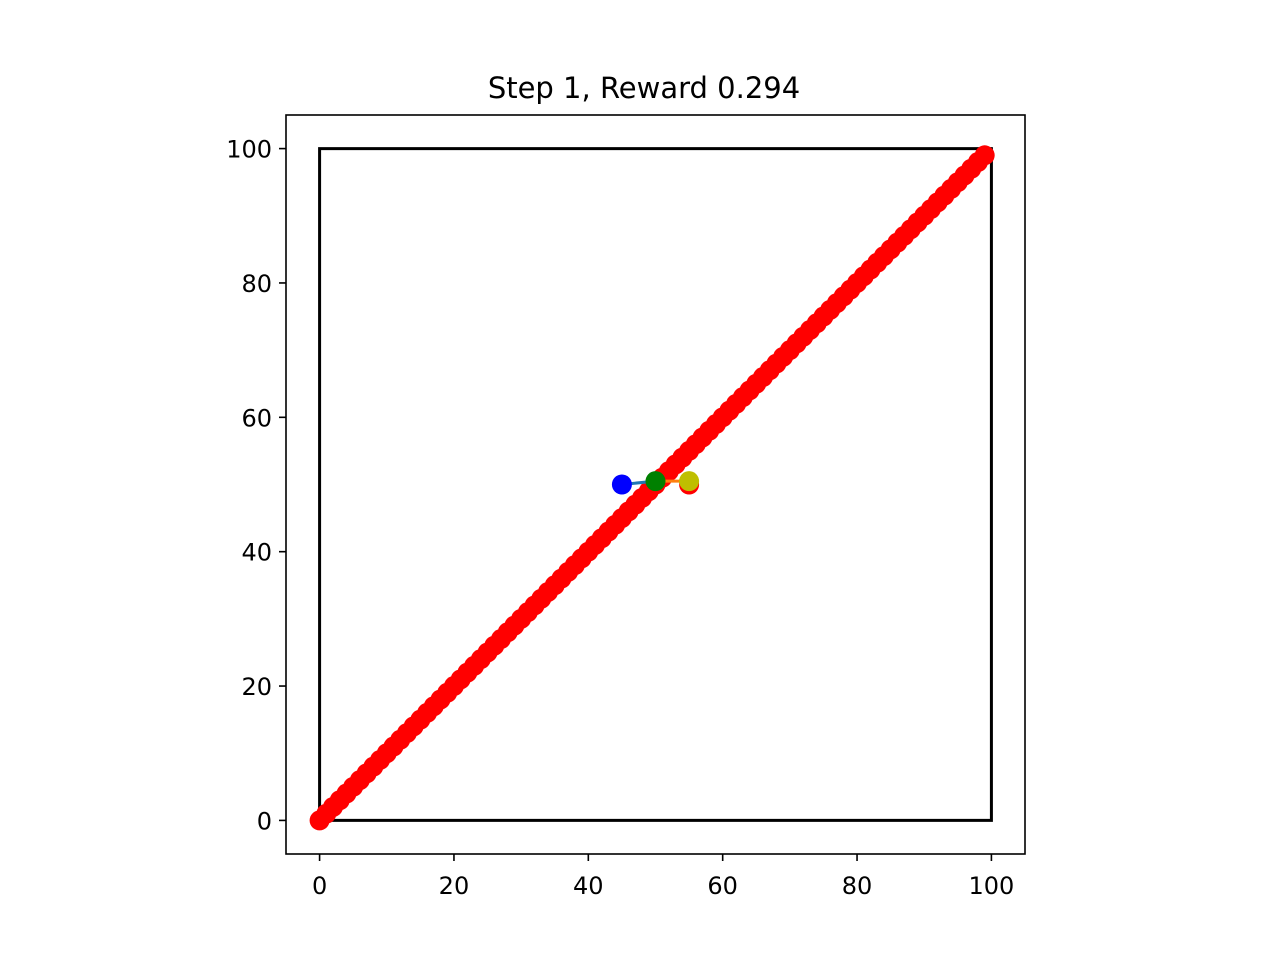 This screenshot has height=960, width=1280. What do you see at coordinates (256, 418) in the screenshot?
I see `y-tick-label-3: 60` at bounding box center [256, 418].